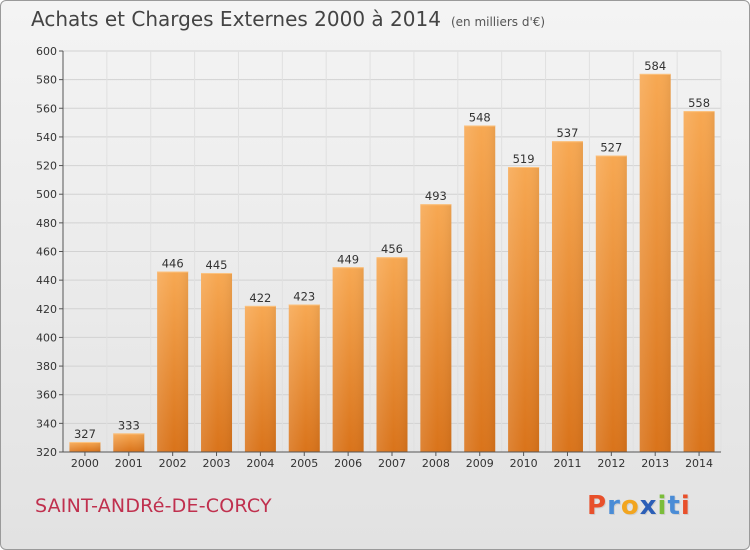  I want to click on bar-group: 456, so click(392, 347).